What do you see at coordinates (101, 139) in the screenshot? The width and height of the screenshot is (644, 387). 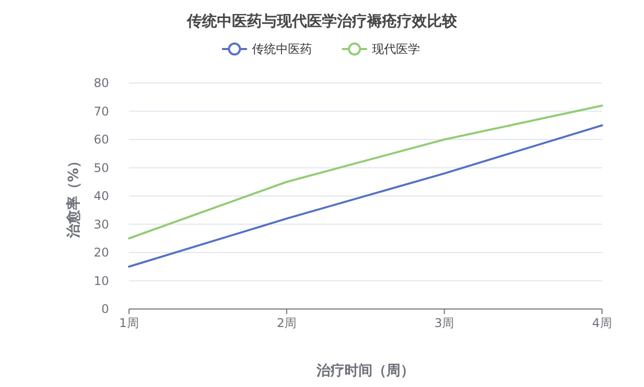 I see `y-tick-label: 60` at bounding box center [101, 139].